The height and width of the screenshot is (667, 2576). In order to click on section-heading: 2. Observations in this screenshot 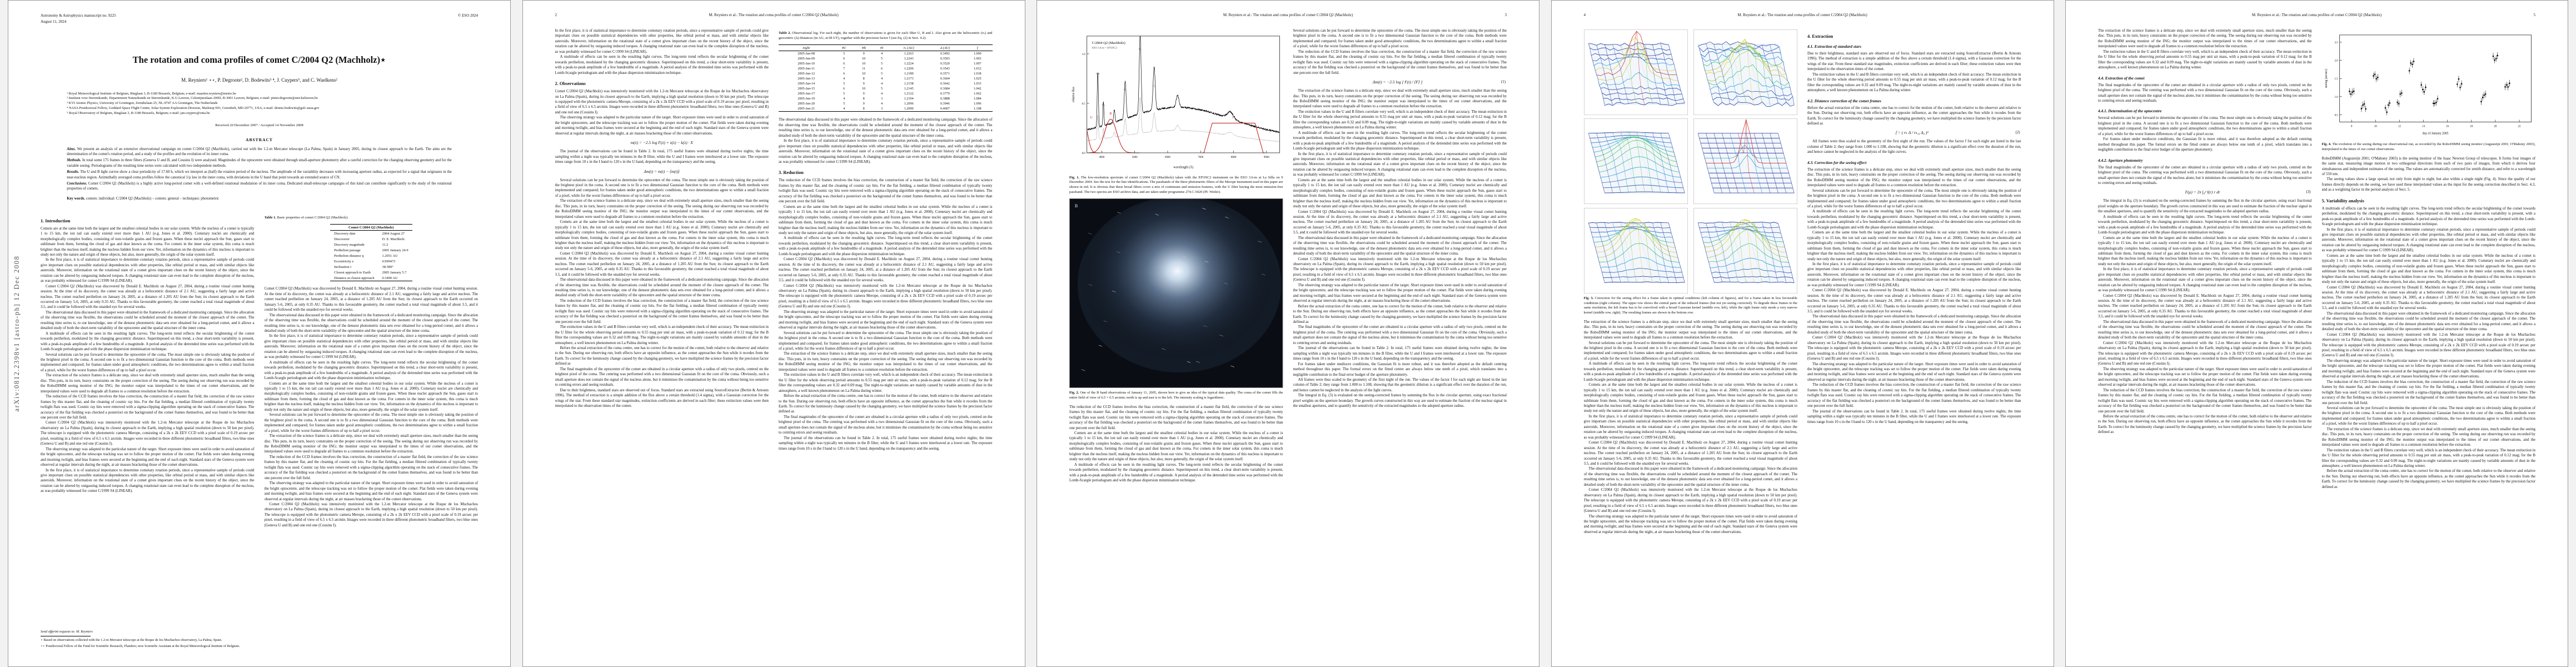, I will do `click(570, 84)`.